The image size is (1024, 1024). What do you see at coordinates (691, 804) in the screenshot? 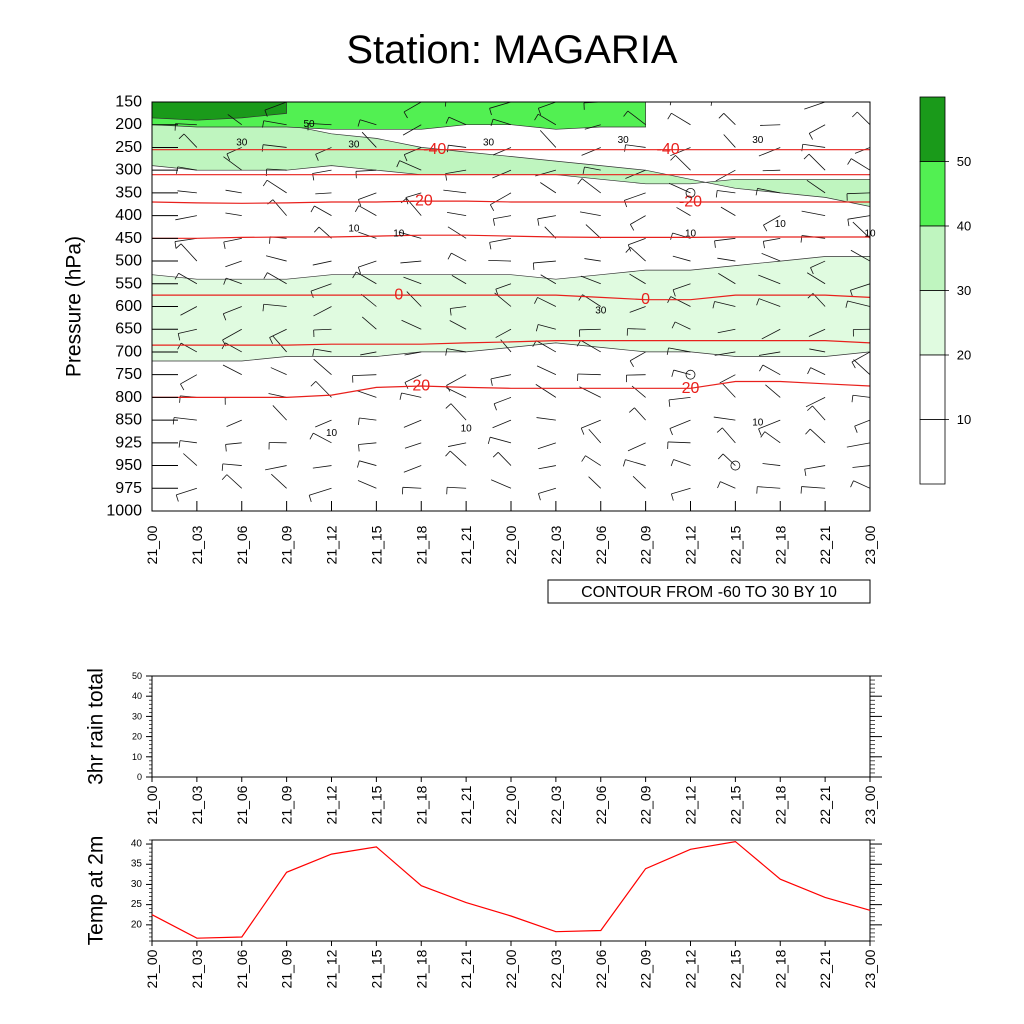
I see `x-tick-label: 22_12` at bounding box center [691, 804].